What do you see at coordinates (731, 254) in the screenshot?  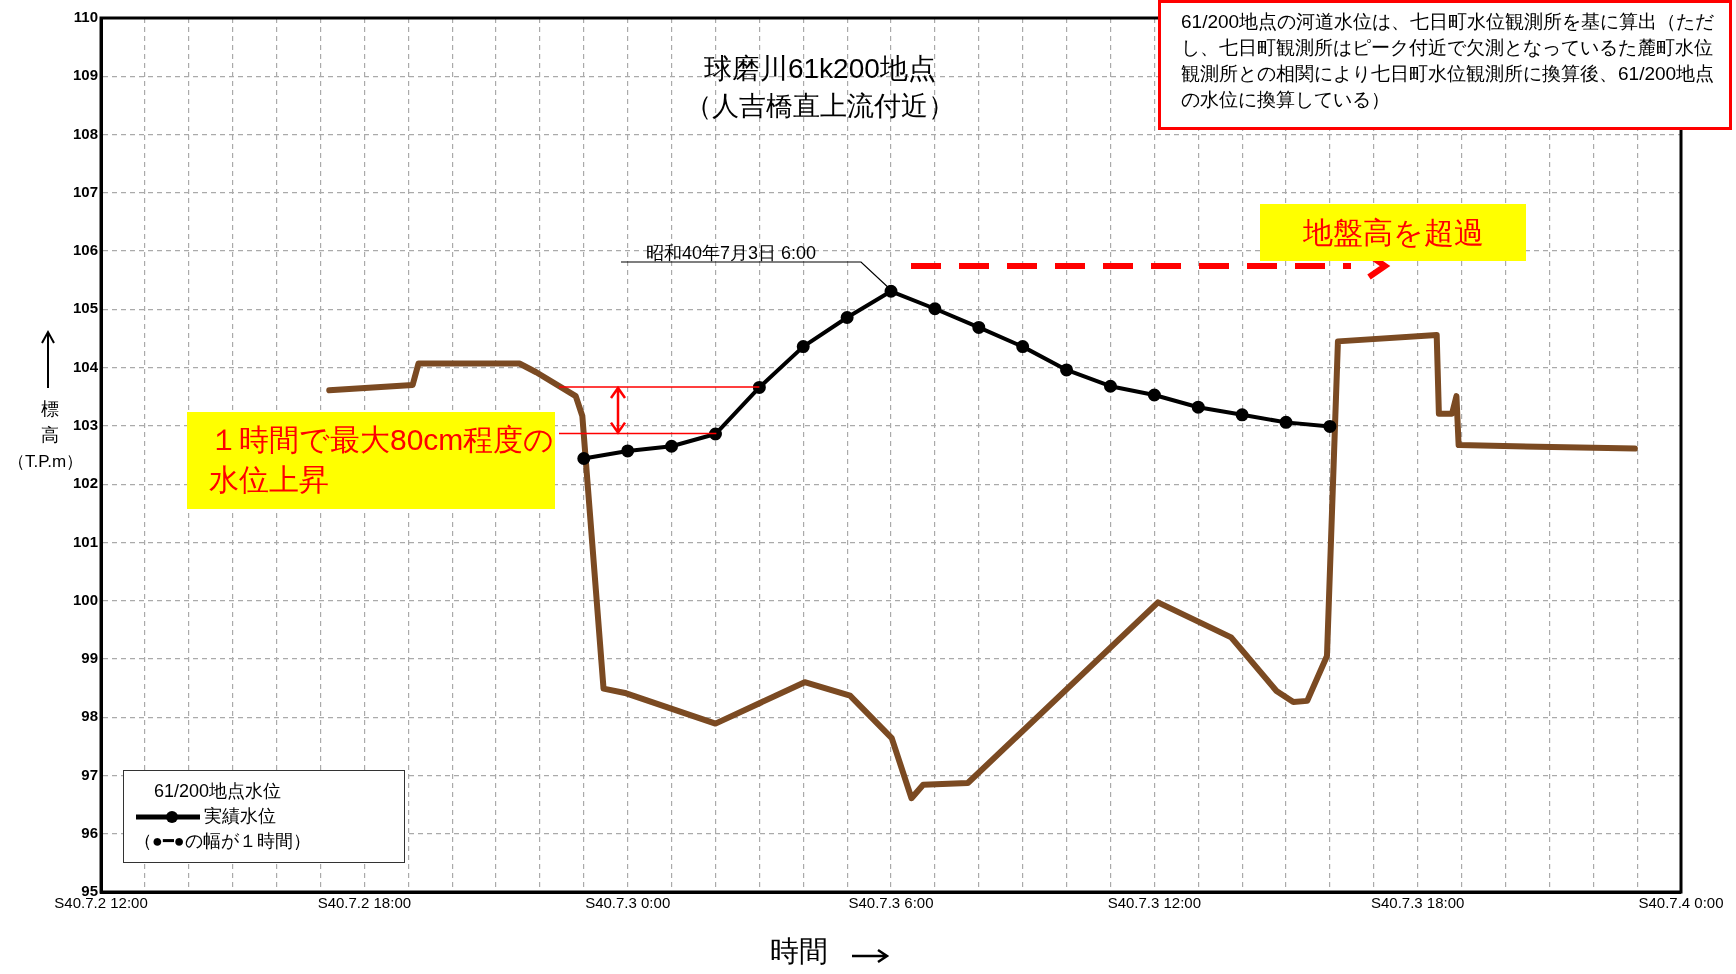 I see `annotation: 昭和40年7月3日 6:00` at bounding box center [731, 254].